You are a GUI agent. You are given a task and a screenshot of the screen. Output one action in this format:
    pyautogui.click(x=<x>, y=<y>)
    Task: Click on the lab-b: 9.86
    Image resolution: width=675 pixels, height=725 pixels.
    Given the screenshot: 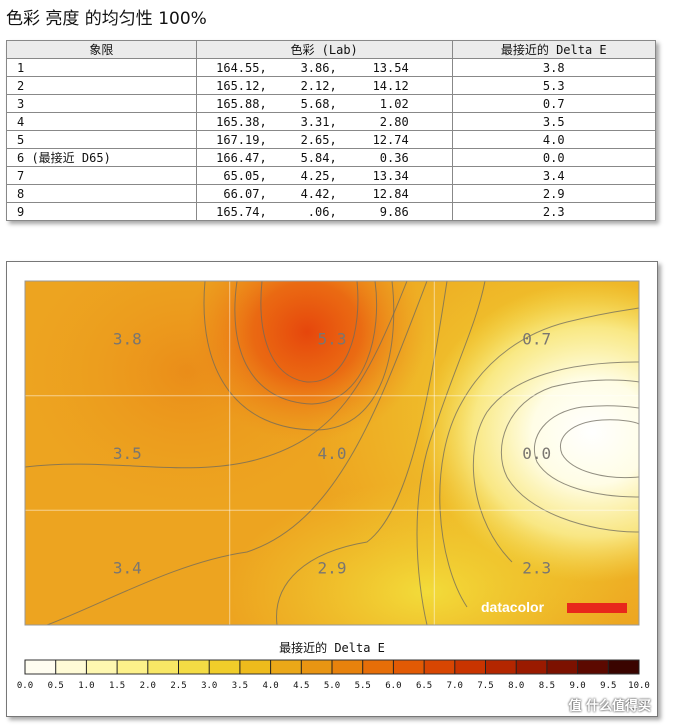 What is the action you would take?
    pyautogui.click(x=394, y=211)
    